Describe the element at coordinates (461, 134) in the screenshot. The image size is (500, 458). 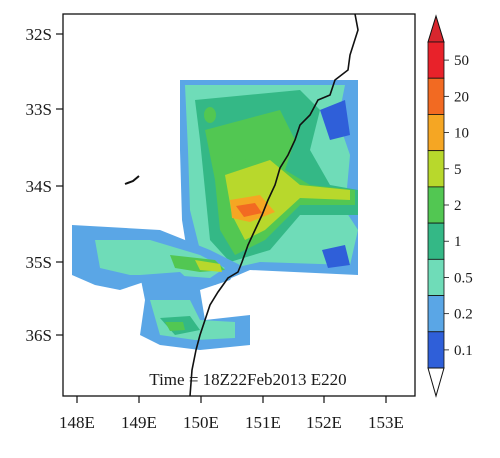
I see `colorbar-label: 10` at that location.